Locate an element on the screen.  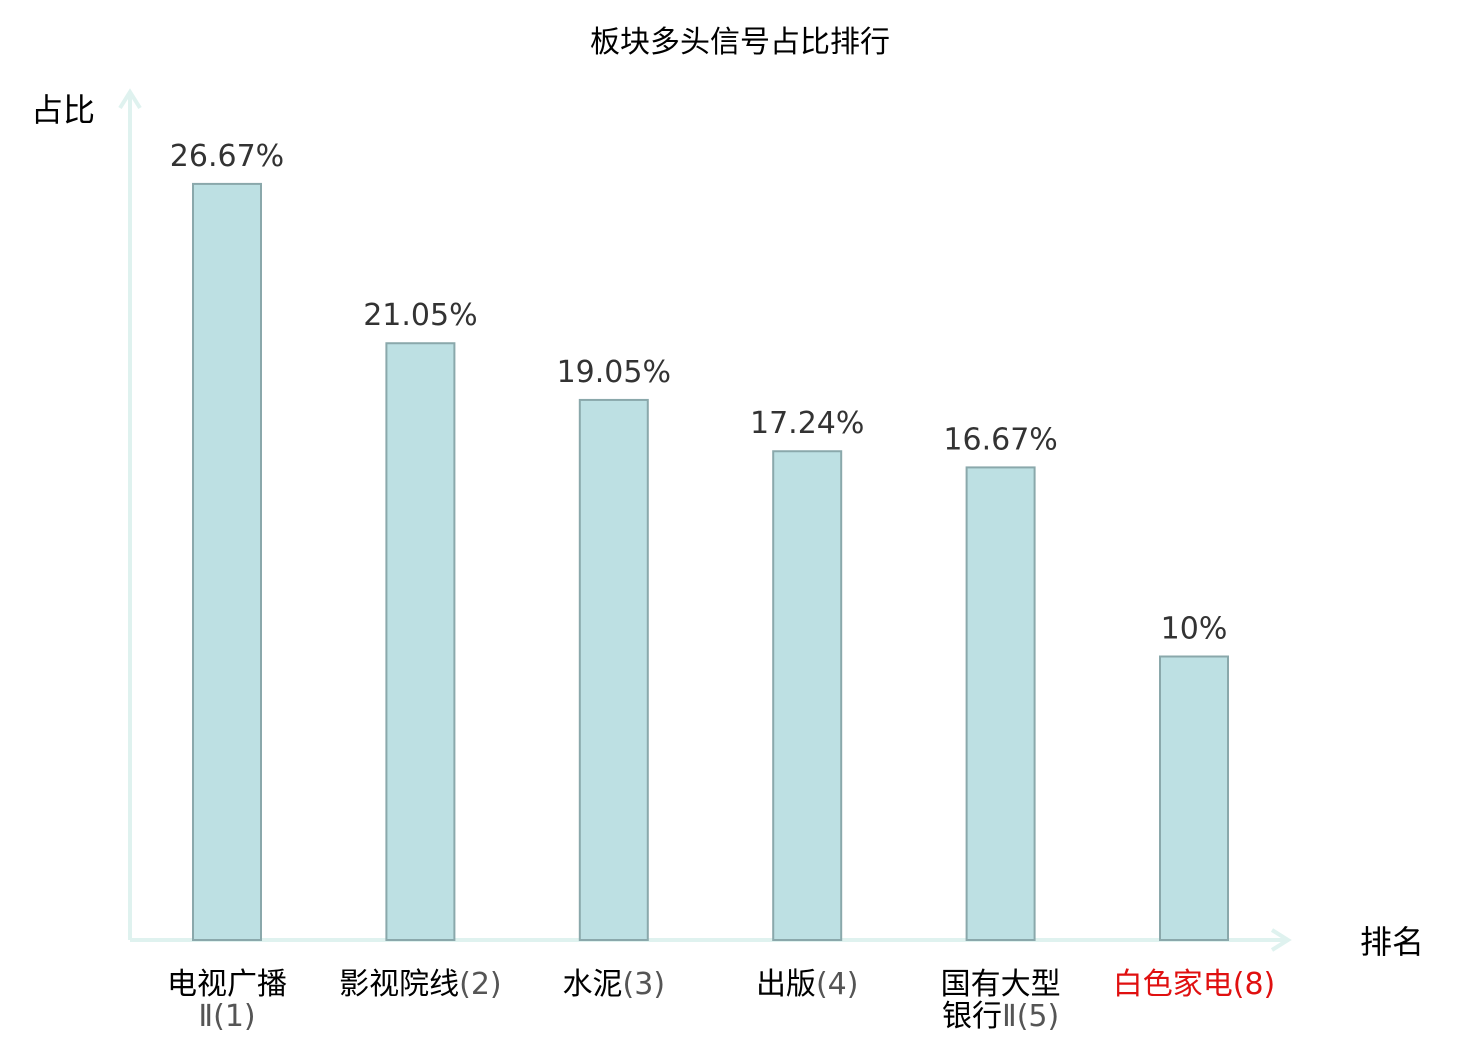
y-axis-arrow is located at coordinates (130, 99).